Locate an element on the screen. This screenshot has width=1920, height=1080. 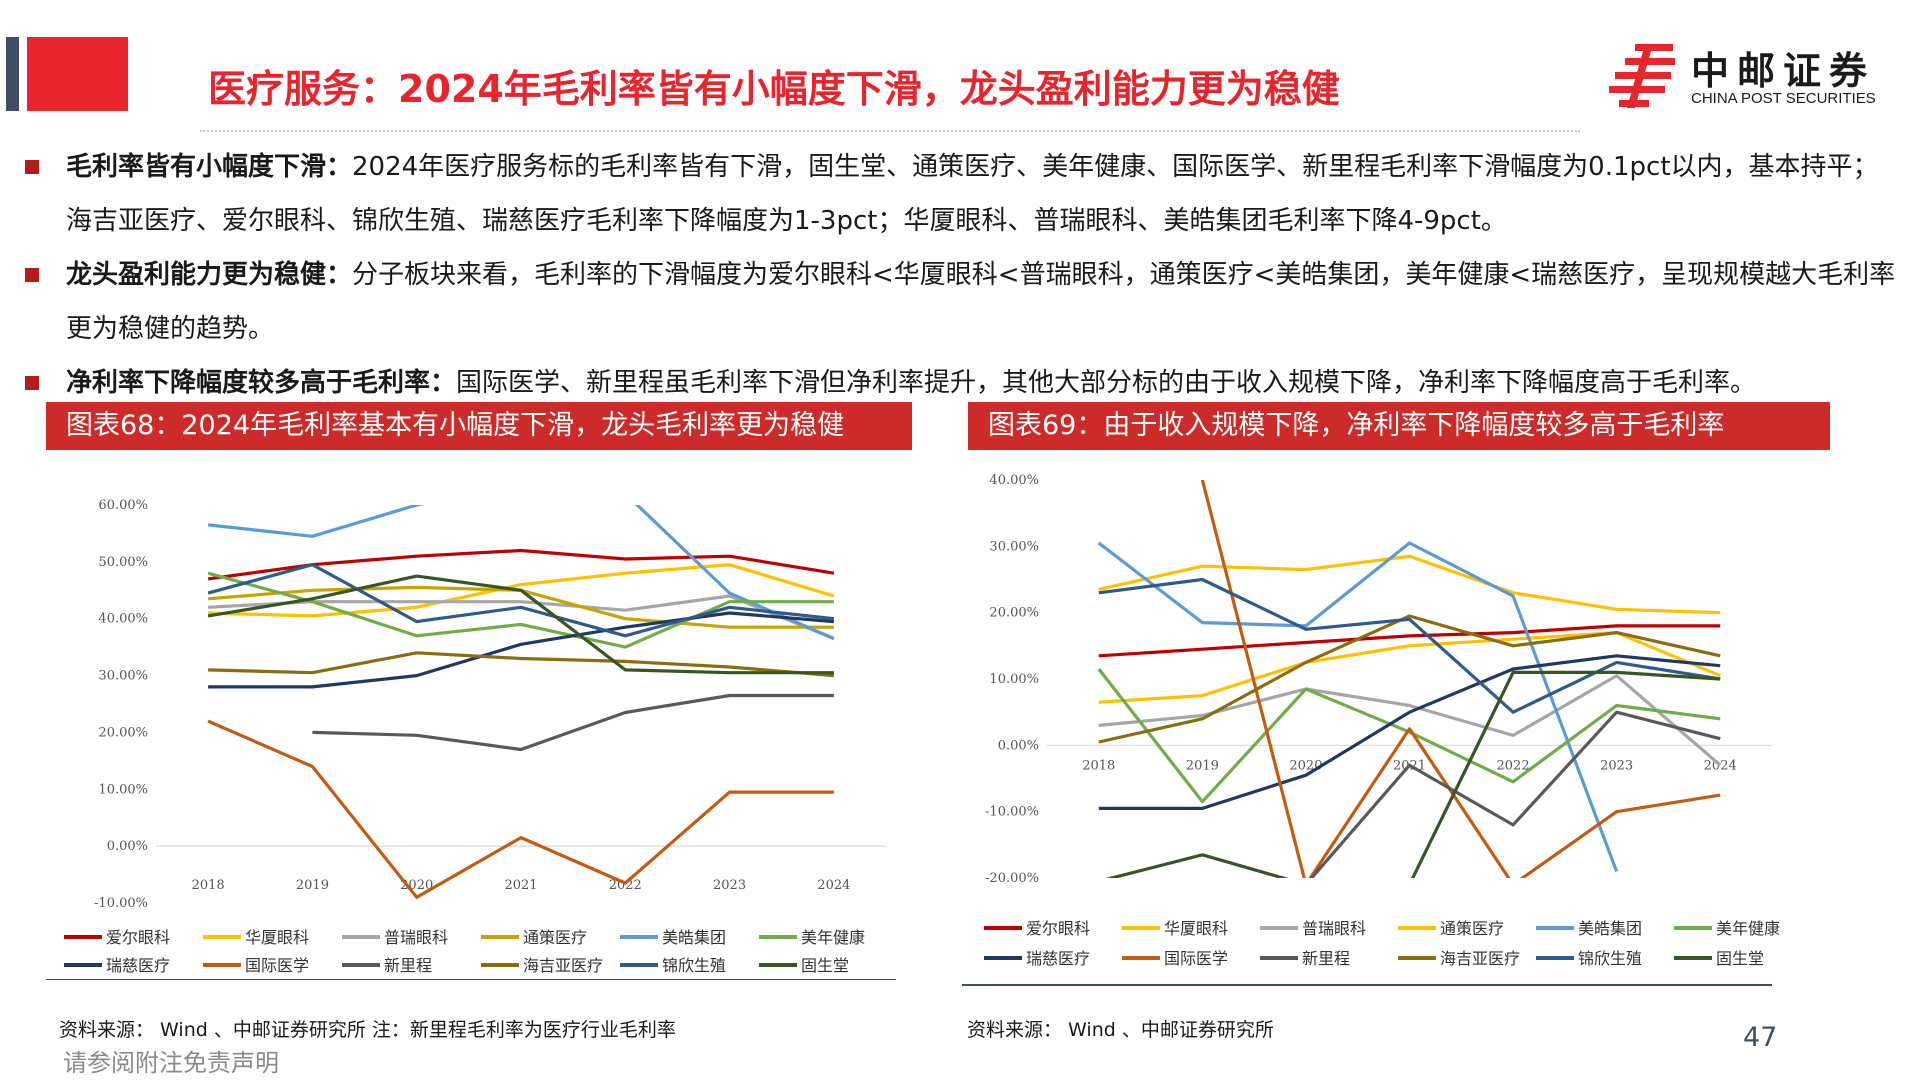
logo-english-name: CHINA POST SECURITIES is located at coordinates (1783, 98).